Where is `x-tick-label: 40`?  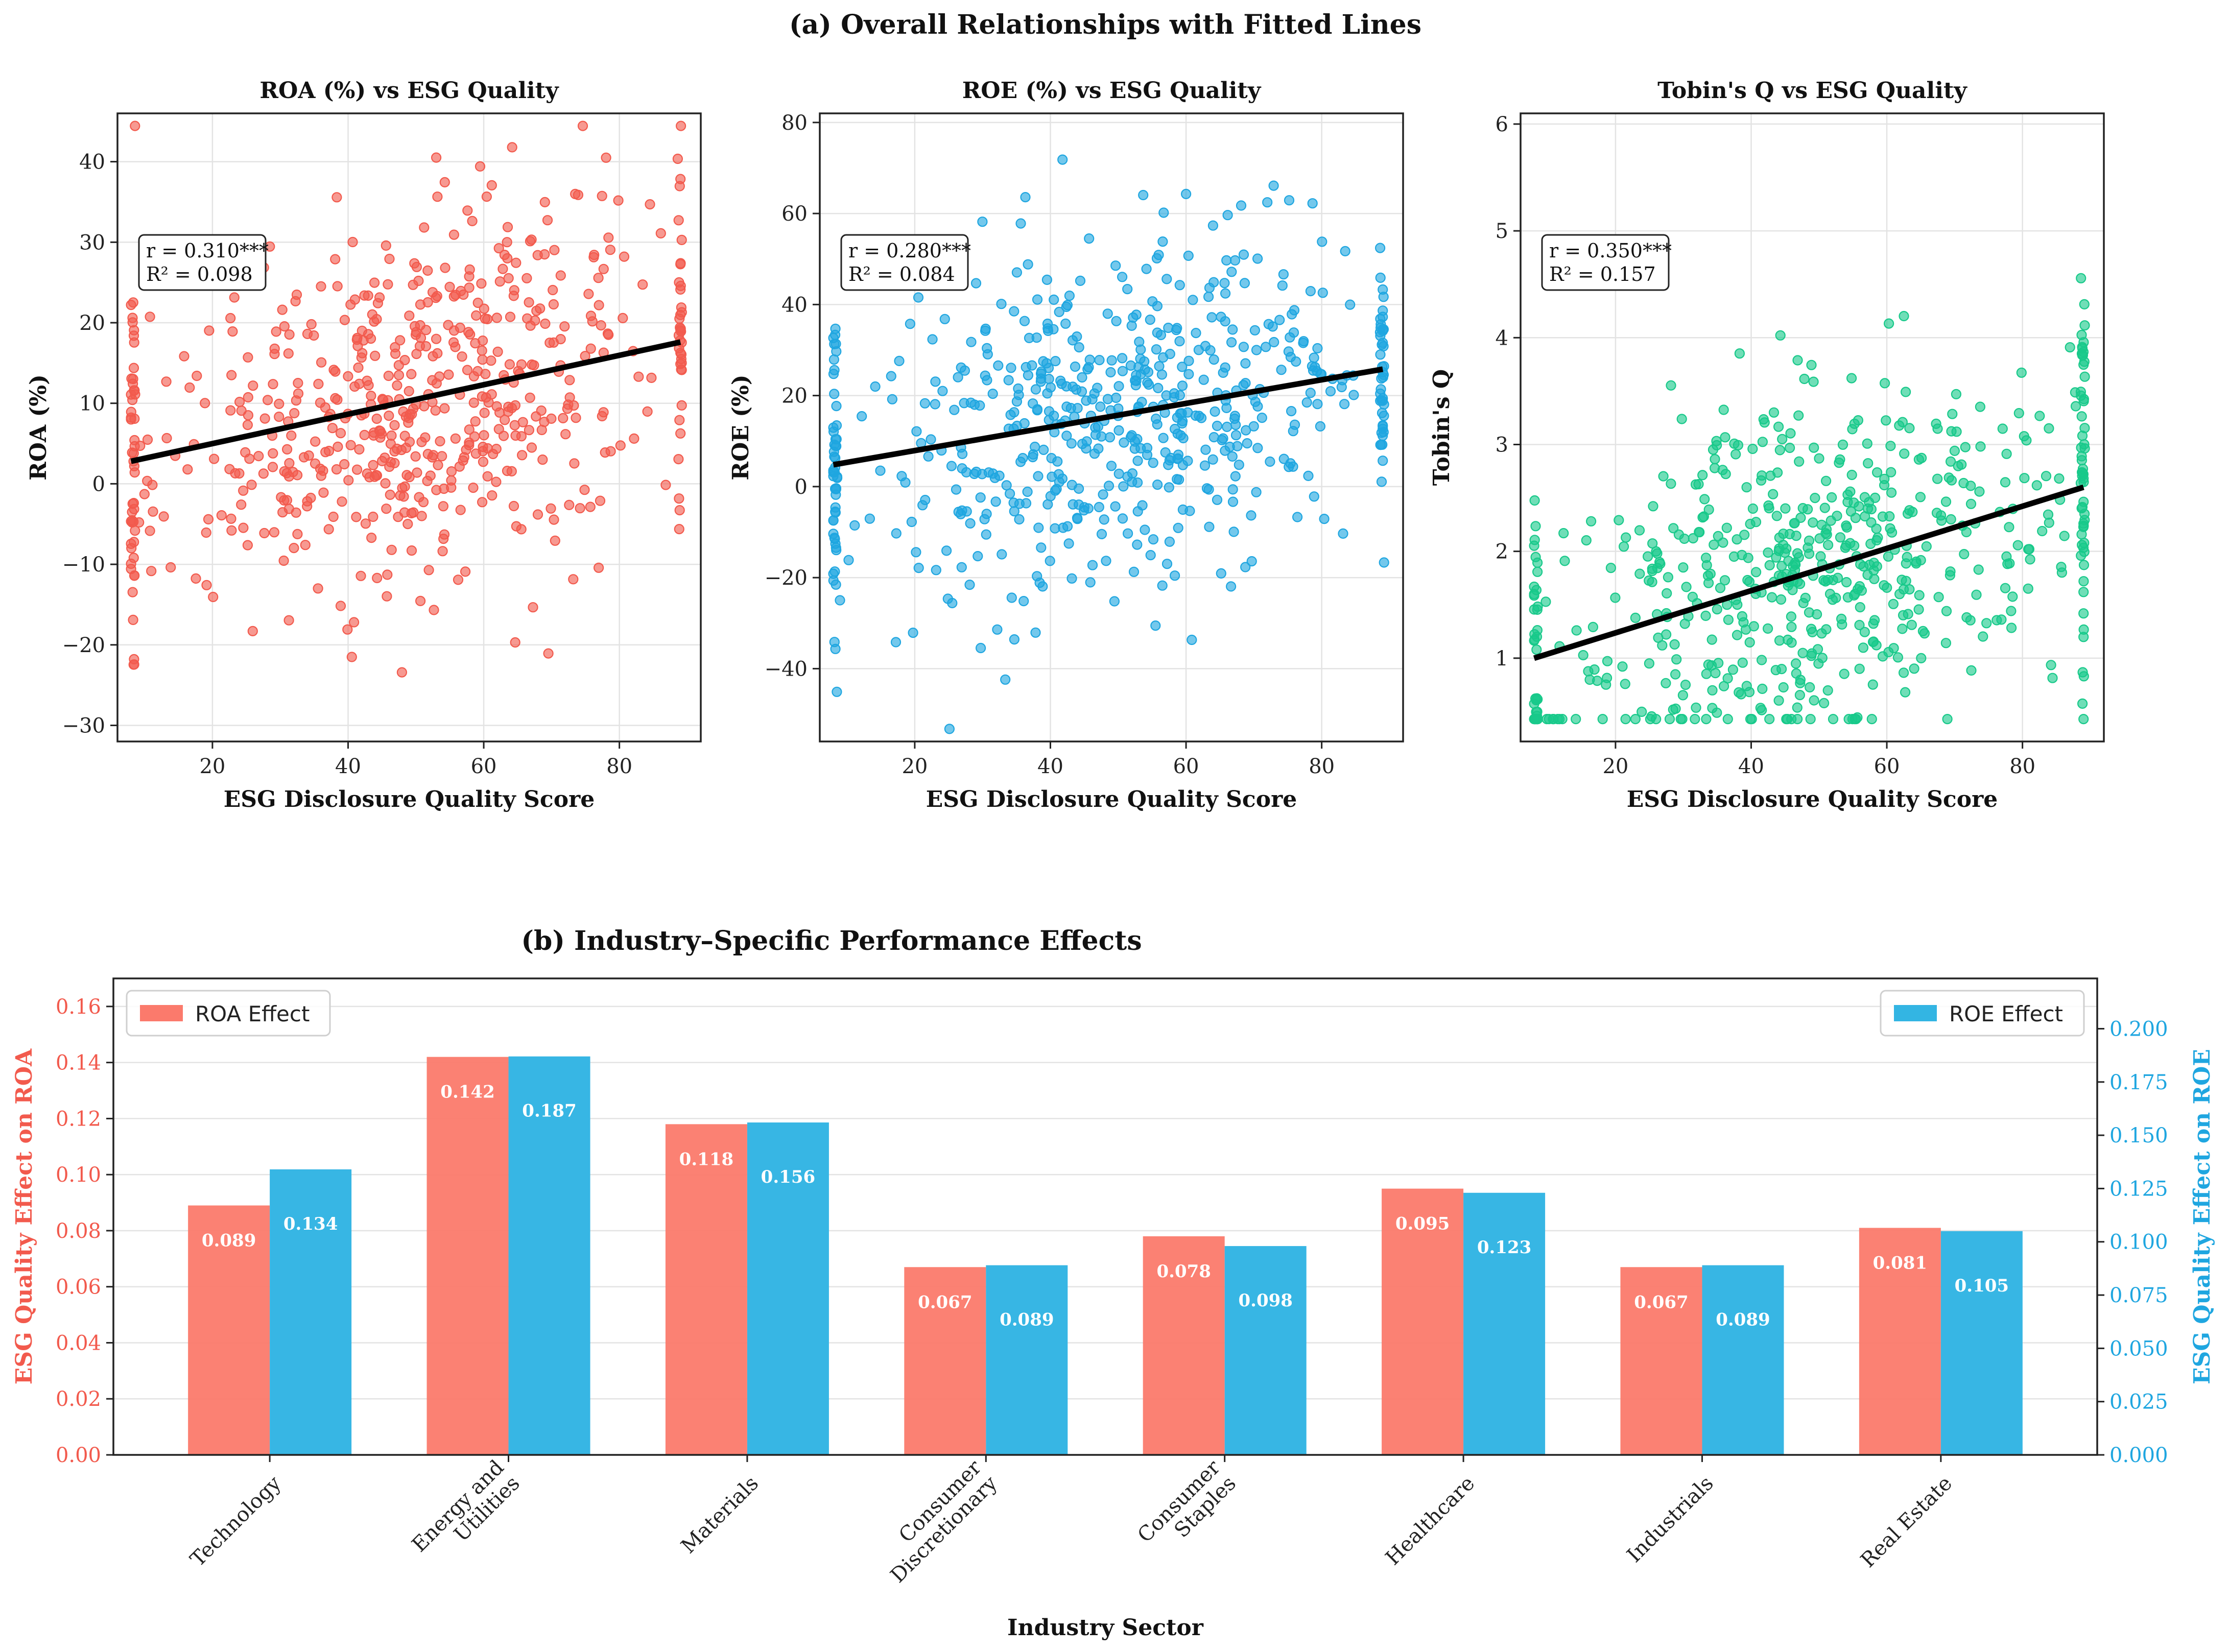
x-tick-label: 40 is located at coordinates (1050, 766).